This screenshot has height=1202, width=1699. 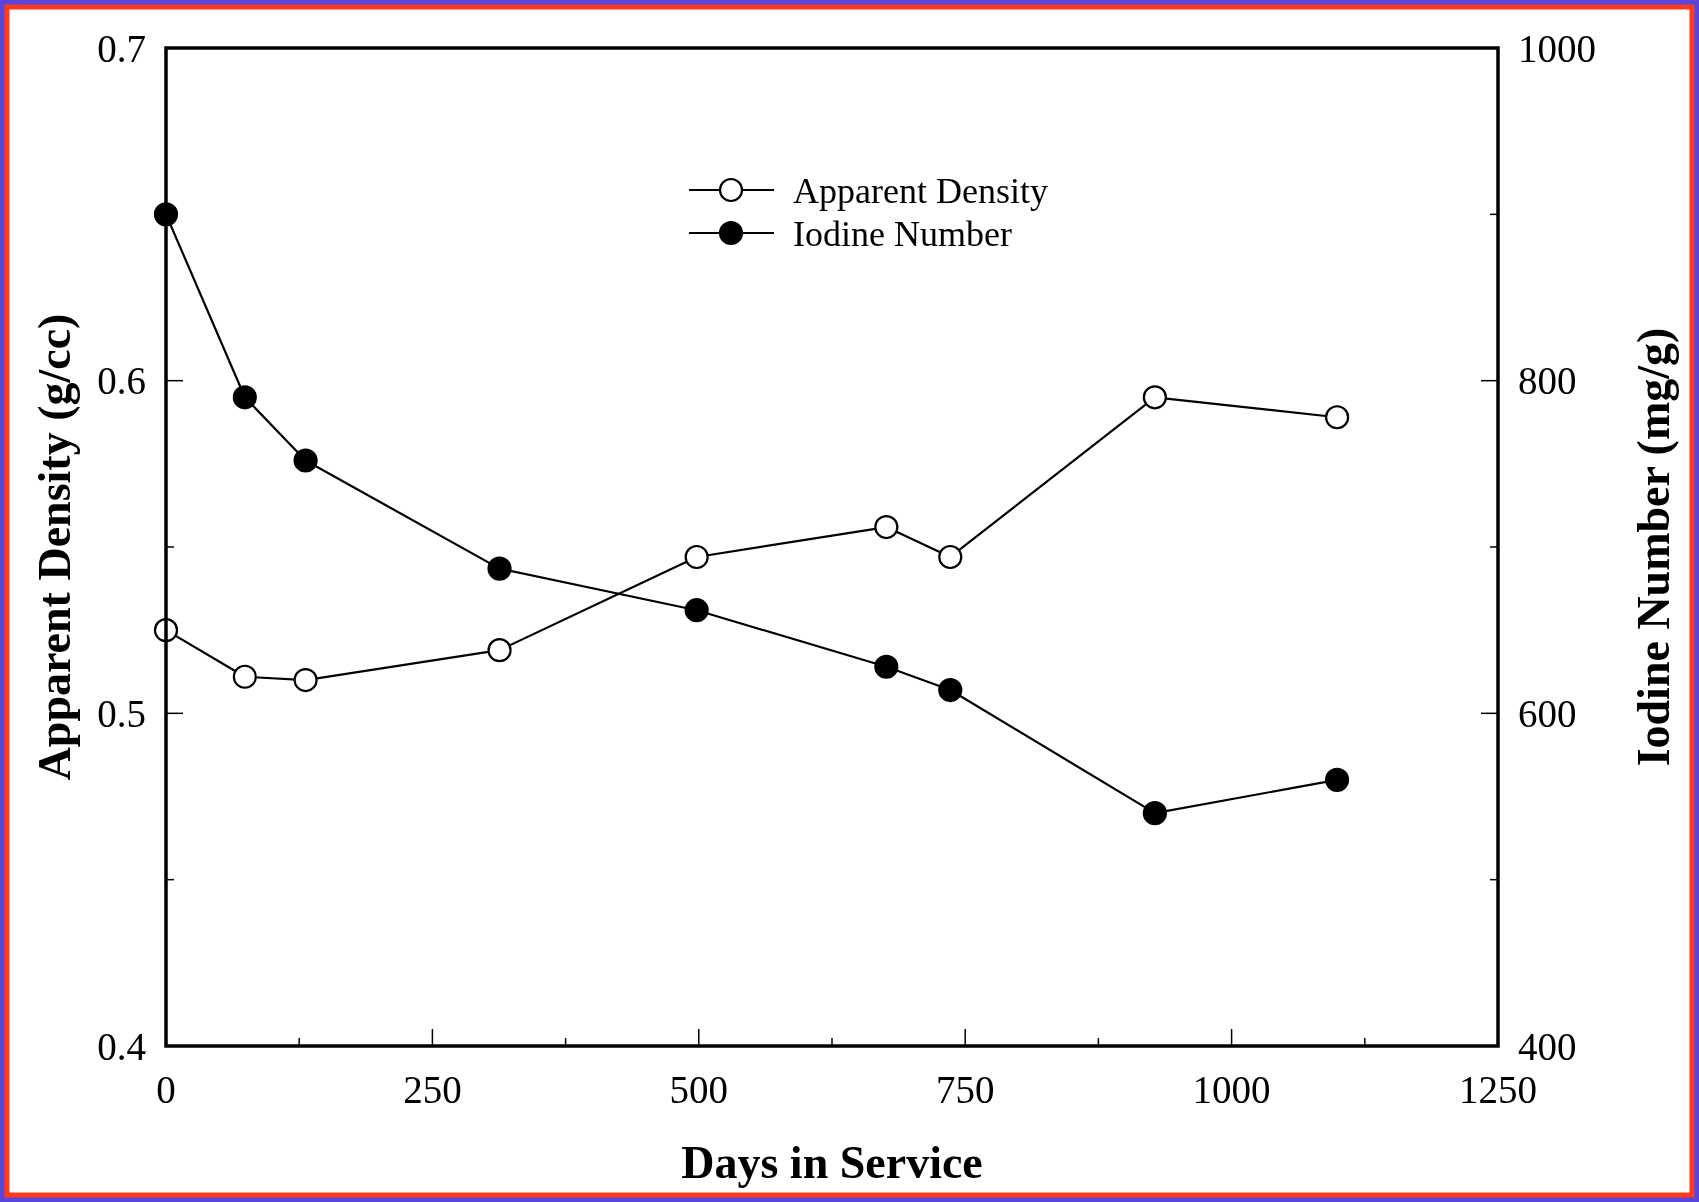 I want to click on y-tick-label: 0.6, so click(x=121, y=381).